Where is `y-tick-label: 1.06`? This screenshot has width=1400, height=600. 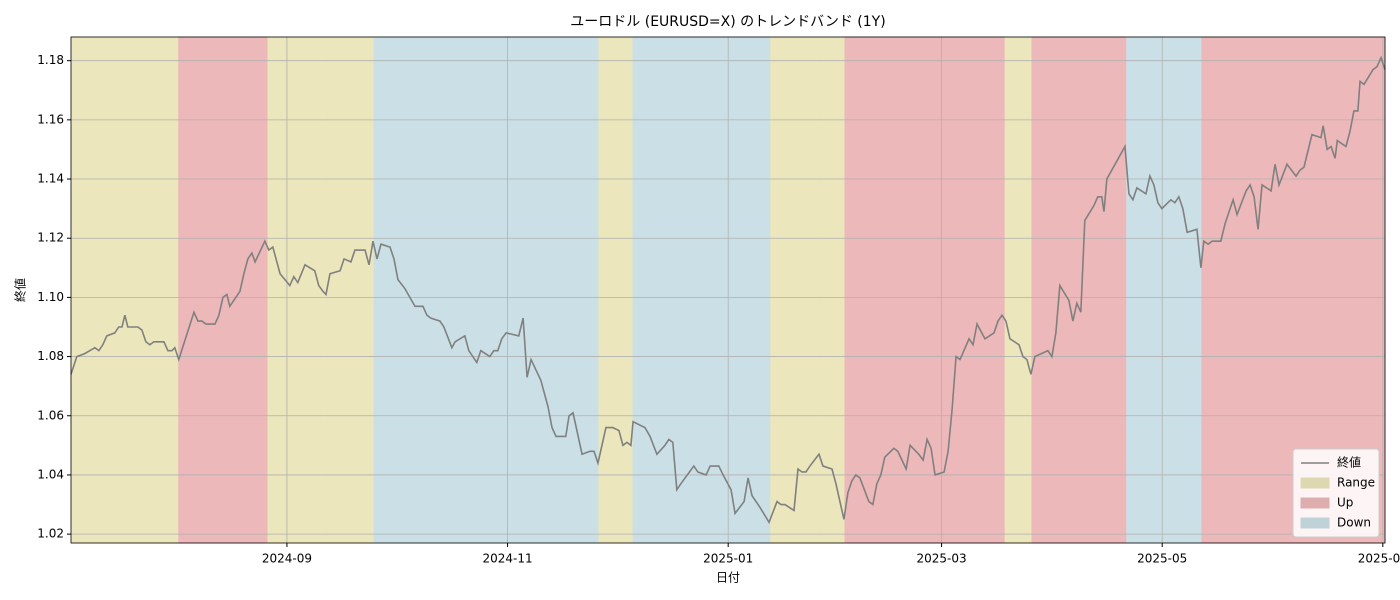 y-tick-label: 1.06 is located at coordinates (50, 415).